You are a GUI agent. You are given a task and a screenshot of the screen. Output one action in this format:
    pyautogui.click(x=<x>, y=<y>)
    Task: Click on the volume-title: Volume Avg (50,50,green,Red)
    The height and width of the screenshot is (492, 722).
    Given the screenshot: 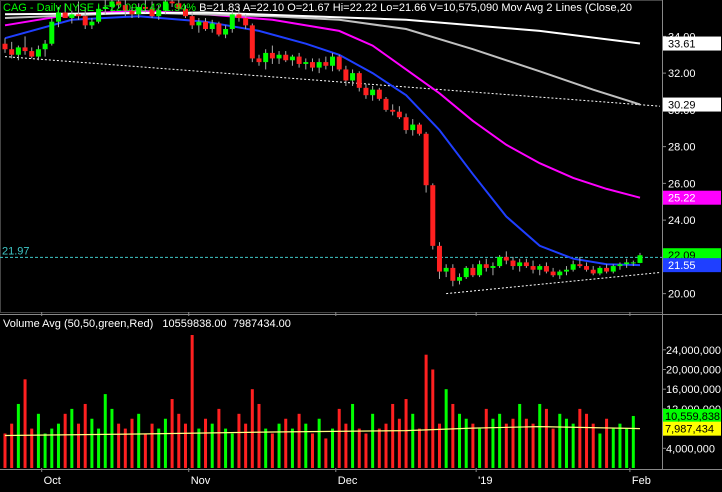 What is the action you would take?
    pyautogui.click(x=78, y=324)
    